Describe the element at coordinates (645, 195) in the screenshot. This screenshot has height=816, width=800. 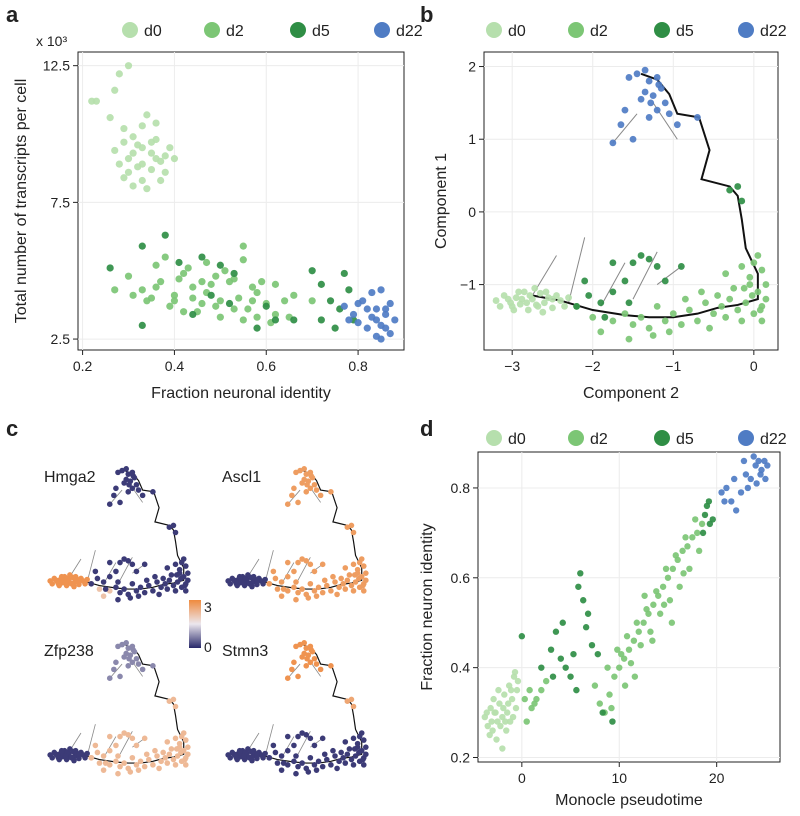
I see `trajectory-backbone` at that location.